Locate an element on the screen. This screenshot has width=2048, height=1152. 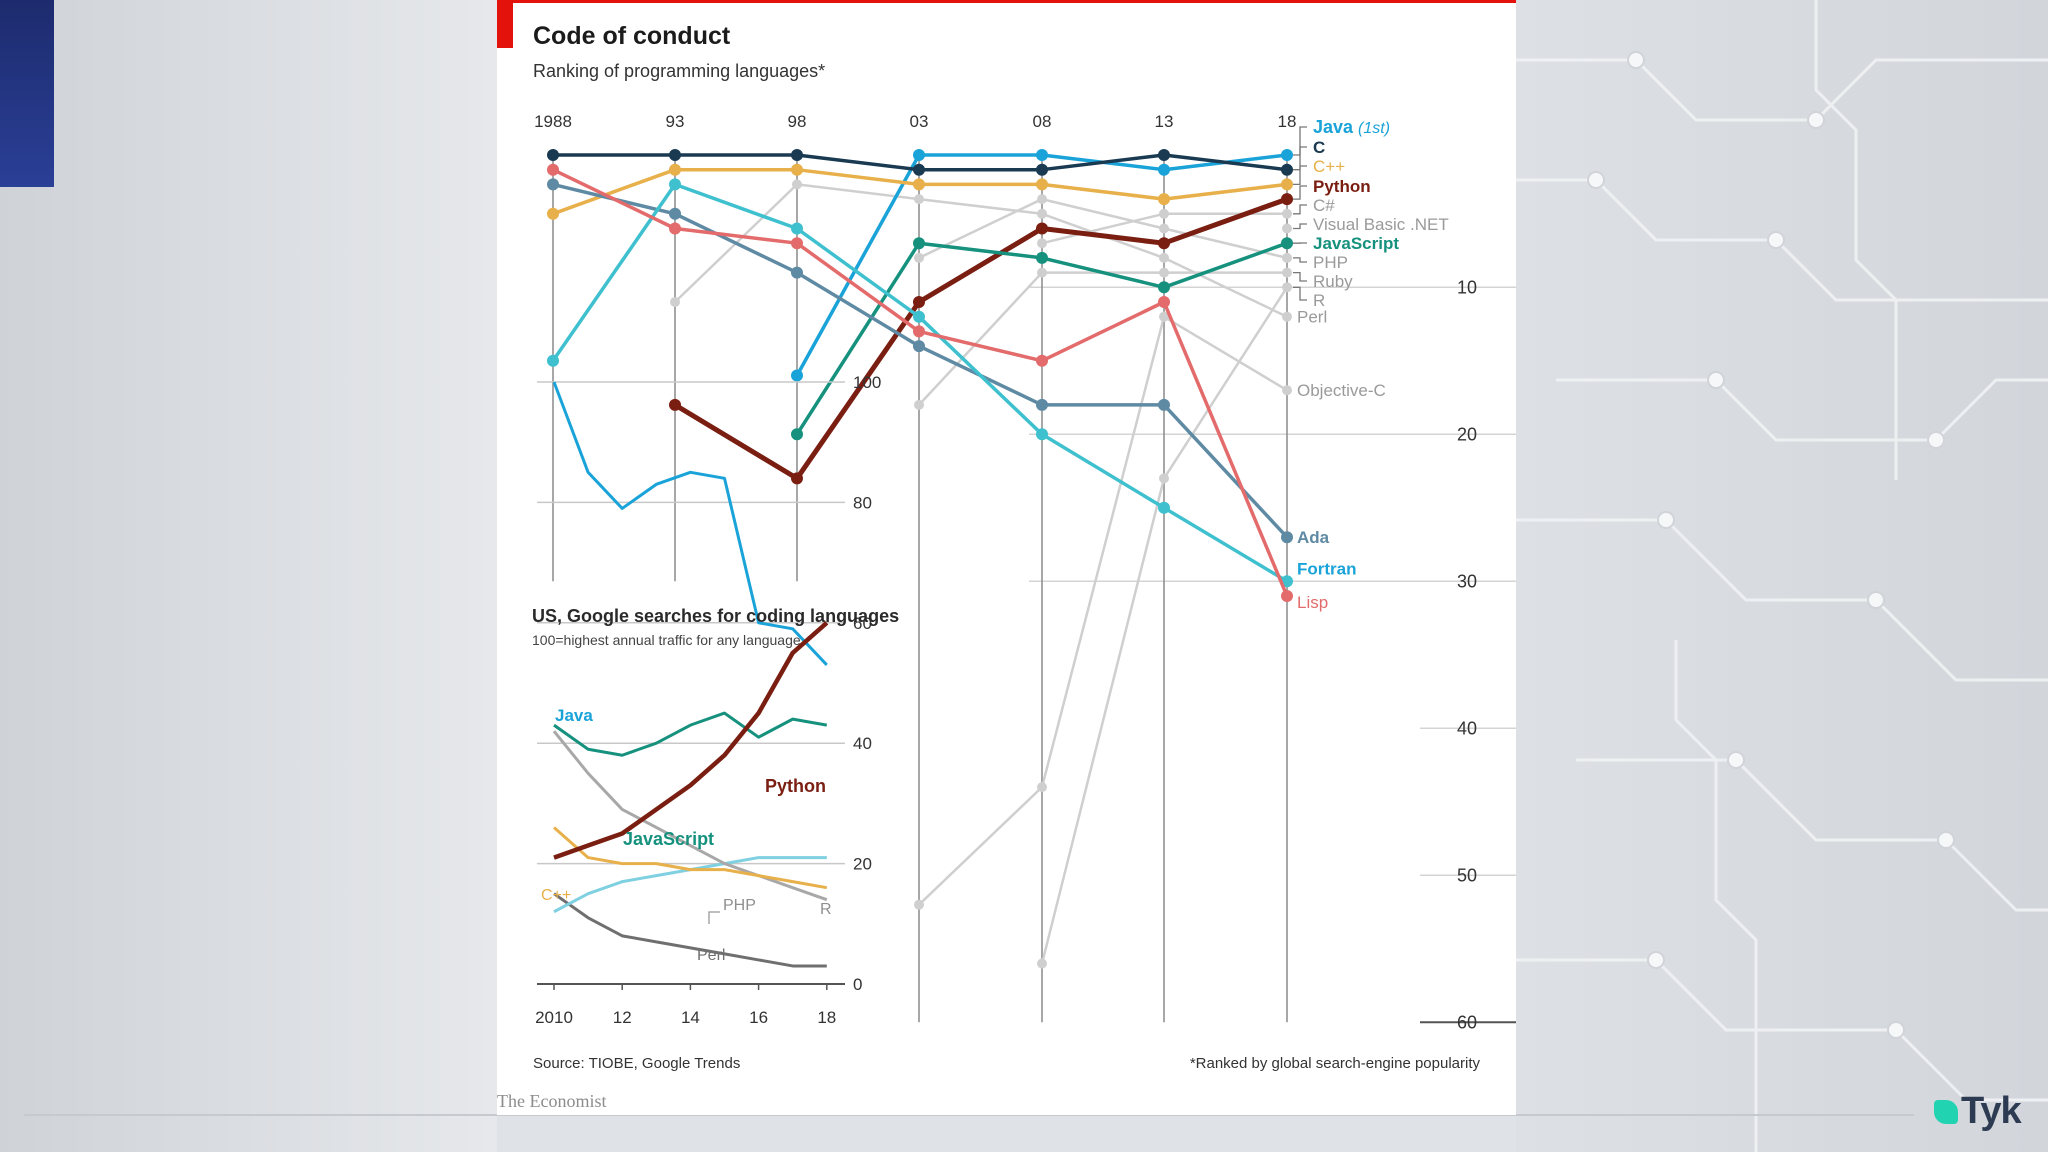
point-c-1998 is located at coordinates (797, 169).